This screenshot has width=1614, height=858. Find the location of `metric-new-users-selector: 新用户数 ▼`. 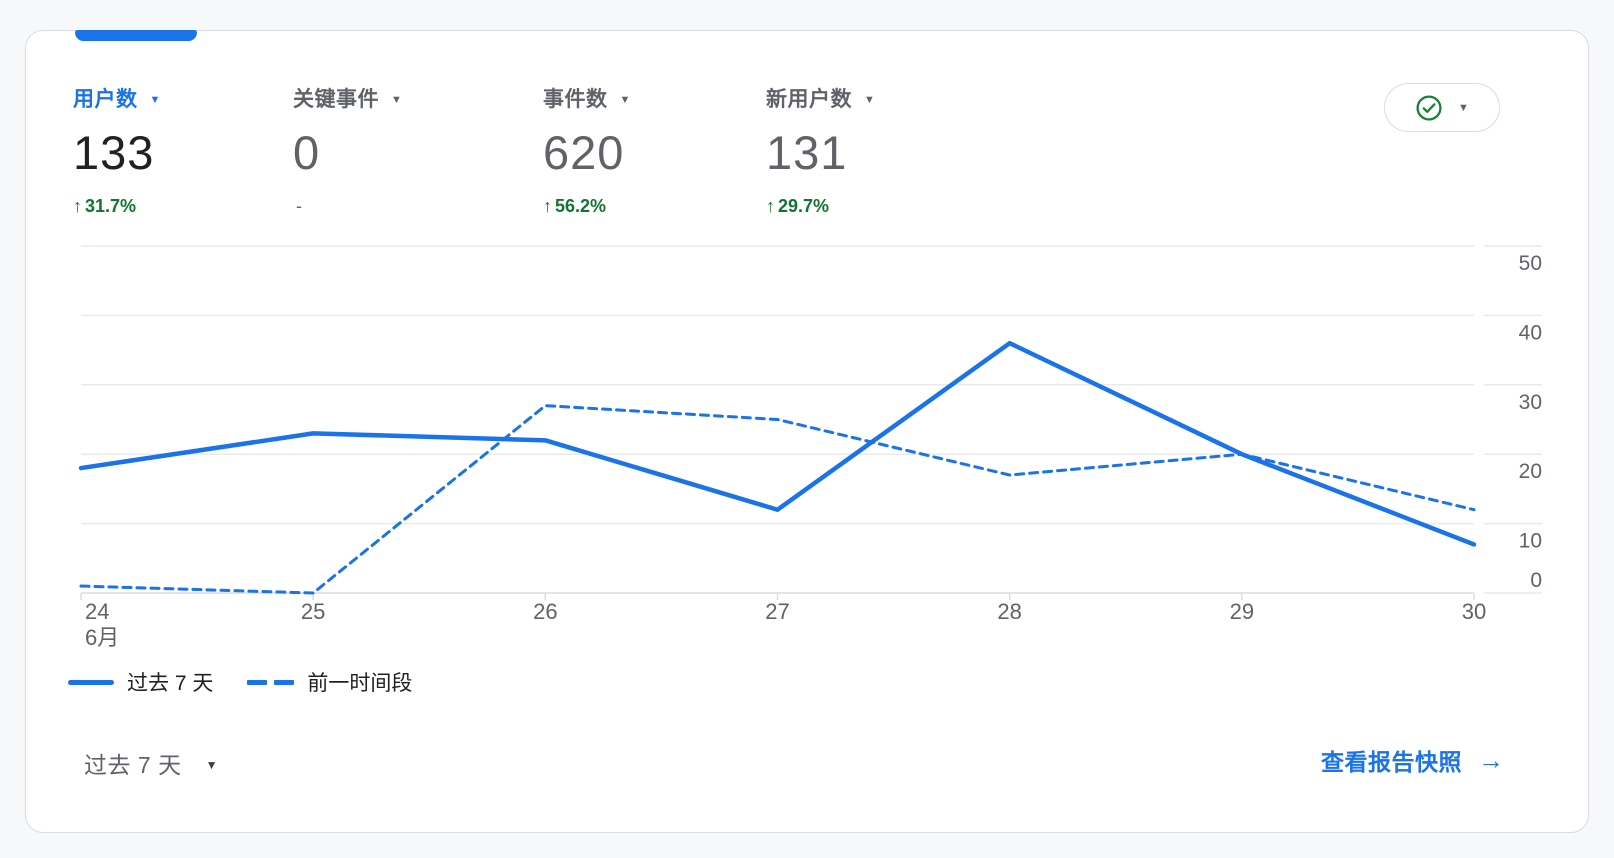

metric-new-users-selector: 新用户数 ▼ is located at coordinates (820, 98).